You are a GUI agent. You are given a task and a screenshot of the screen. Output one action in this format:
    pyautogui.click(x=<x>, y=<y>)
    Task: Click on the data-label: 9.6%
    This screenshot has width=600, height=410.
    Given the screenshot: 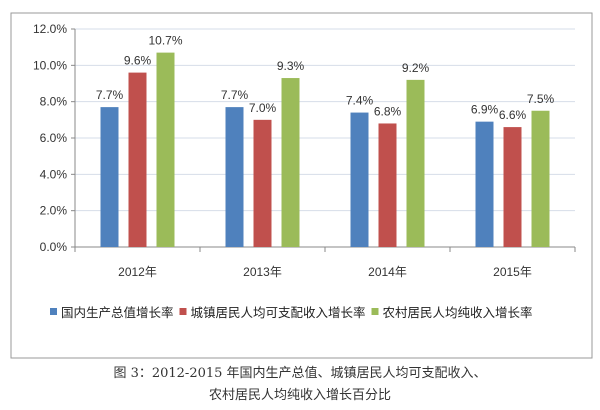 What is the action you would take?
    pyautogui.click(x=138, y=61)
    